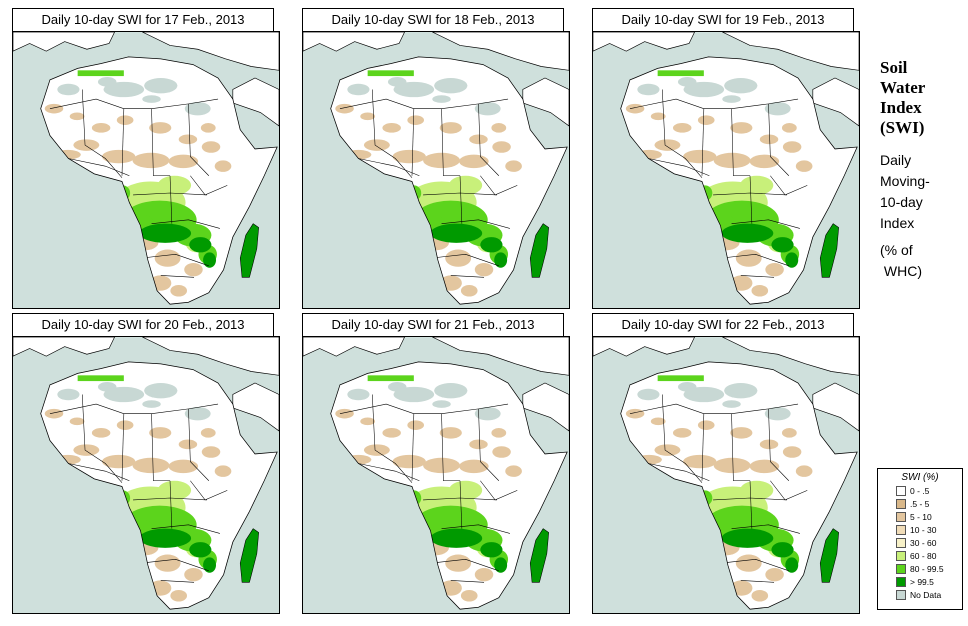 The height and width of the screenshot is (626, 968). Describe the element at coordinates (920, 556) in the screenshot. I see `legend-item: 60 - 80` at that location.